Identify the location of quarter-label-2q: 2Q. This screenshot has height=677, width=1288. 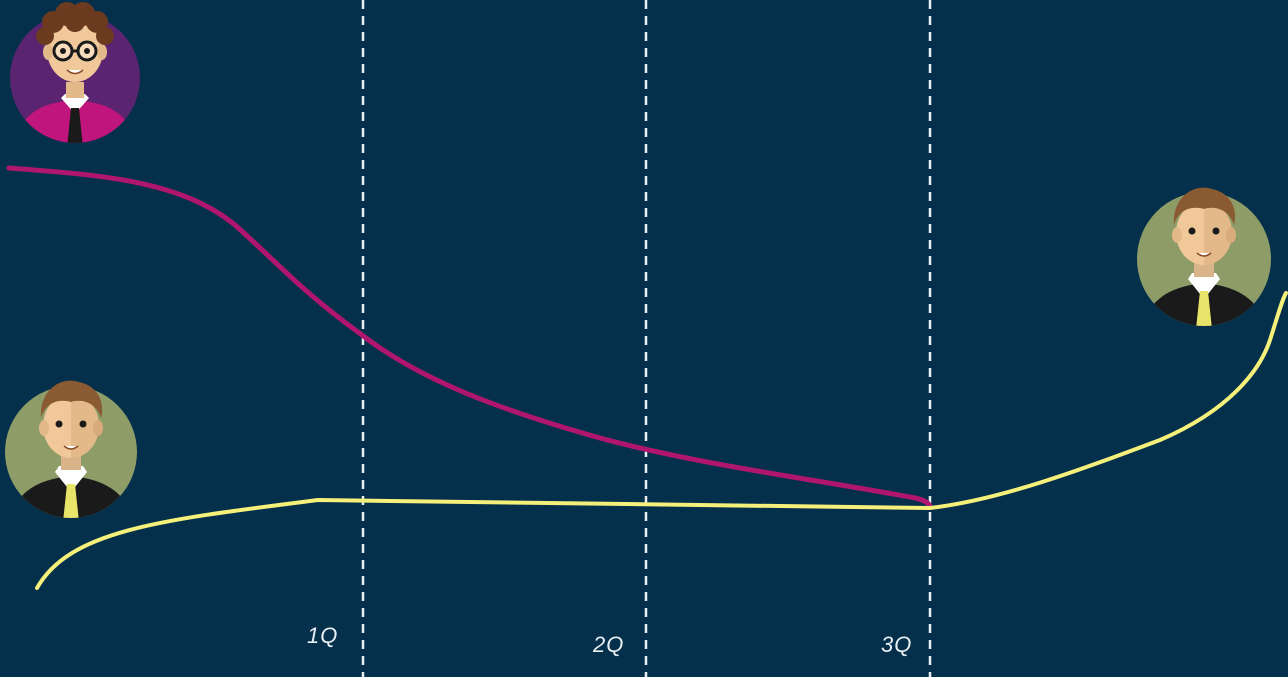
(608, 644).